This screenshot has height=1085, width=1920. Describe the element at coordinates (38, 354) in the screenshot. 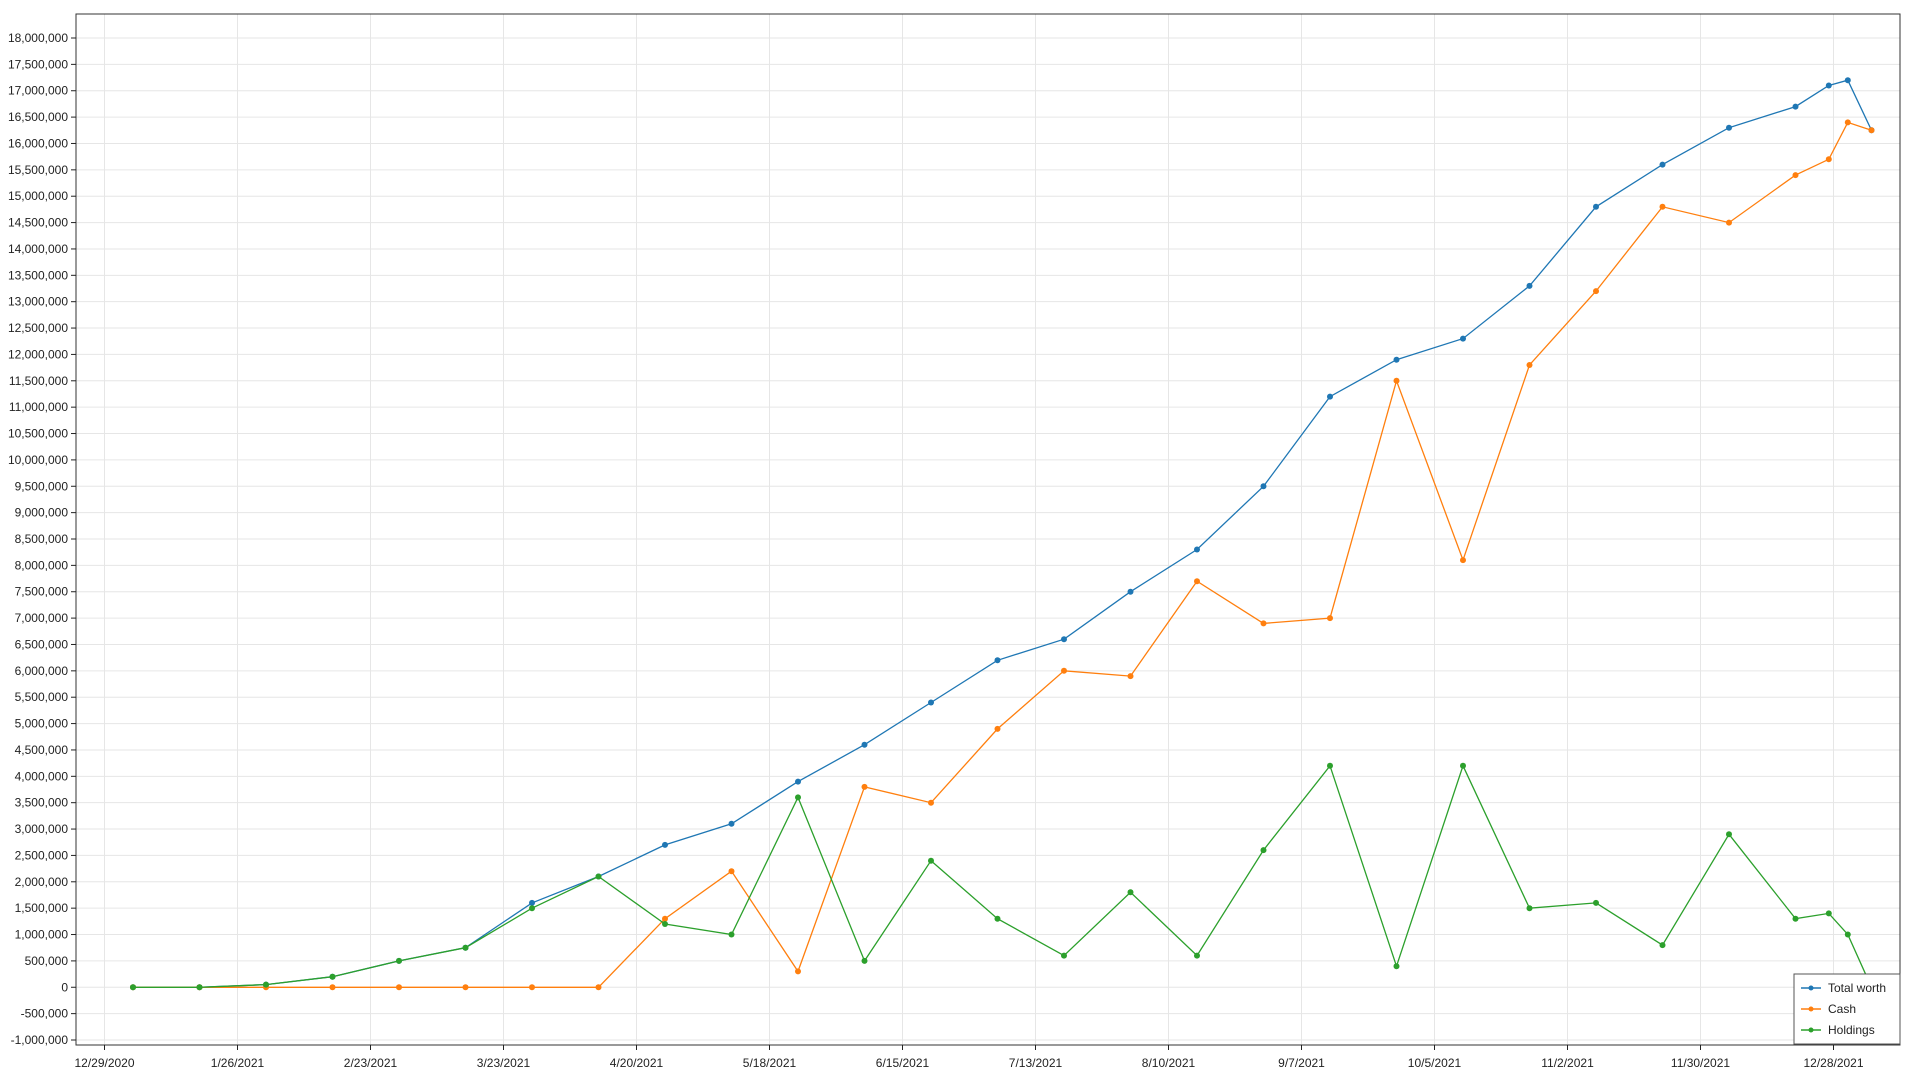

I see `y-tick-label: 12,000,000` at that location.